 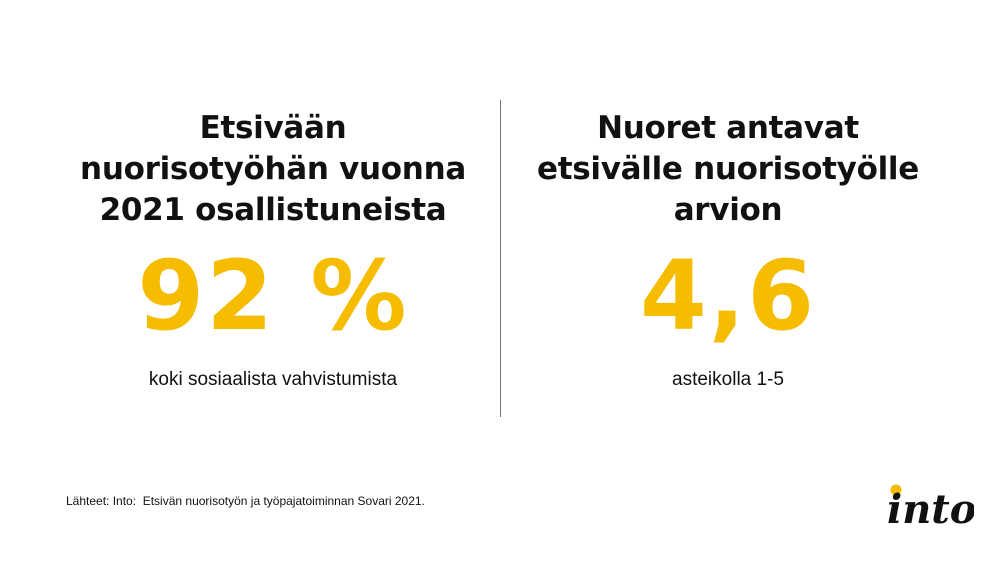 What do you see at coordinates (273, 379) in the screenshot?
I see `left-stat-caption: koki sosiaalista vahvistumista` at bounding box center [273, 379].